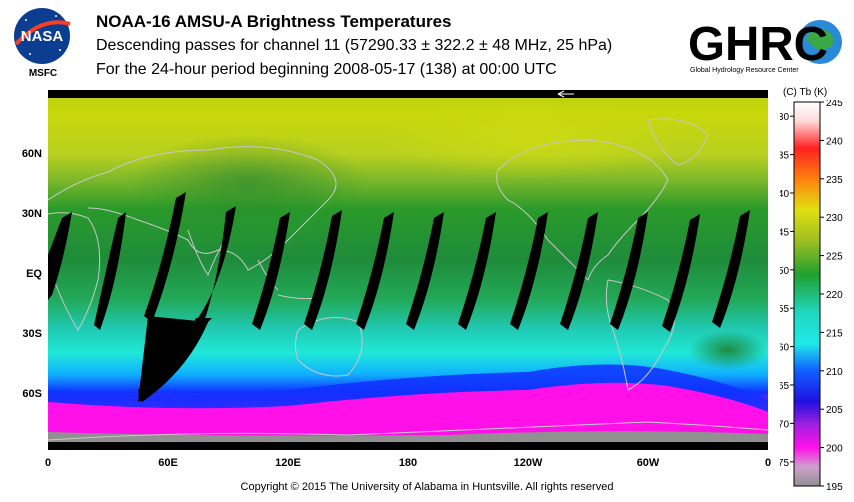 This screenshot has height=502, width=854. I want to click on ghrc-logo: GHRC Global Hydrology Resource Center, so click(768, 43).